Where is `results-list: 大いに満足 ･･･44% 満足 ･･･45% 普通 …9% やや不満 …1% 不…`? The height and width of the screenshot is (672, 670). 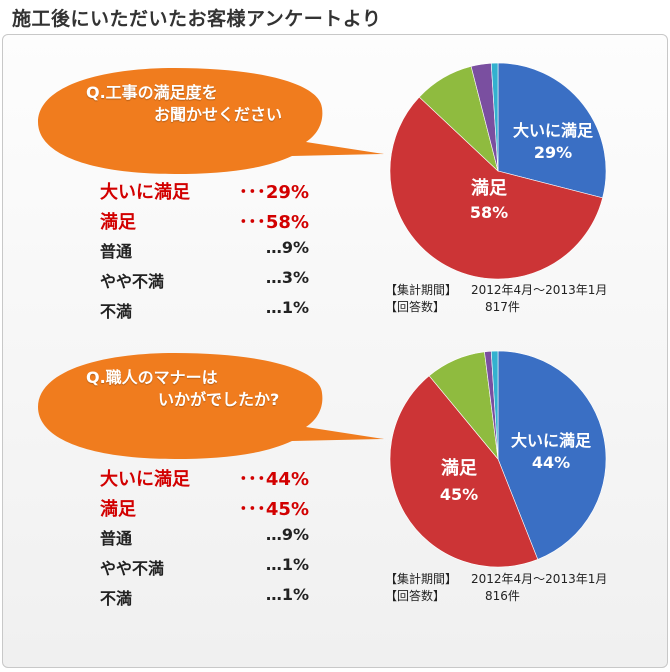 results-list: 大いに満足 ･･･44% 満足 ･･･45% 普通 …9% やや不満 …1% 不… is located at coordinates (207, 540).